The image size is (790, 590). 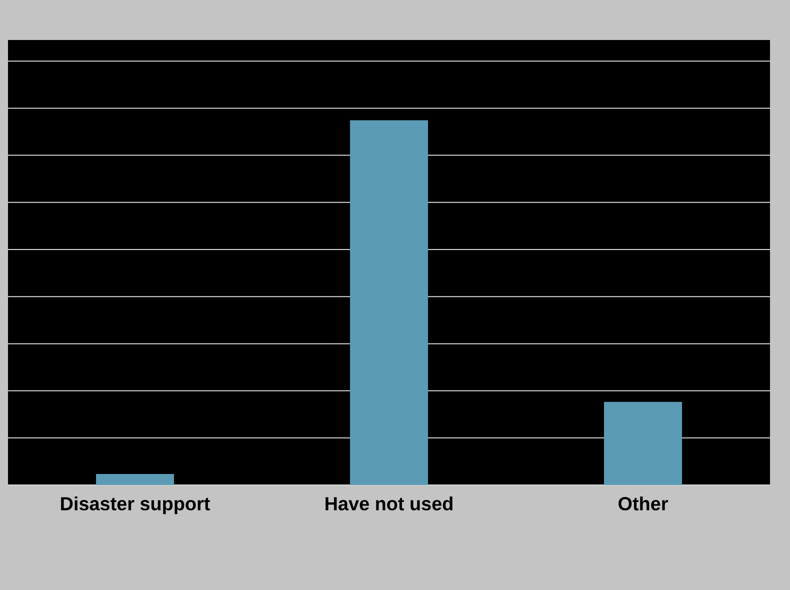 I want to click on x-tick-label: Other, so click(x=643, y=503).